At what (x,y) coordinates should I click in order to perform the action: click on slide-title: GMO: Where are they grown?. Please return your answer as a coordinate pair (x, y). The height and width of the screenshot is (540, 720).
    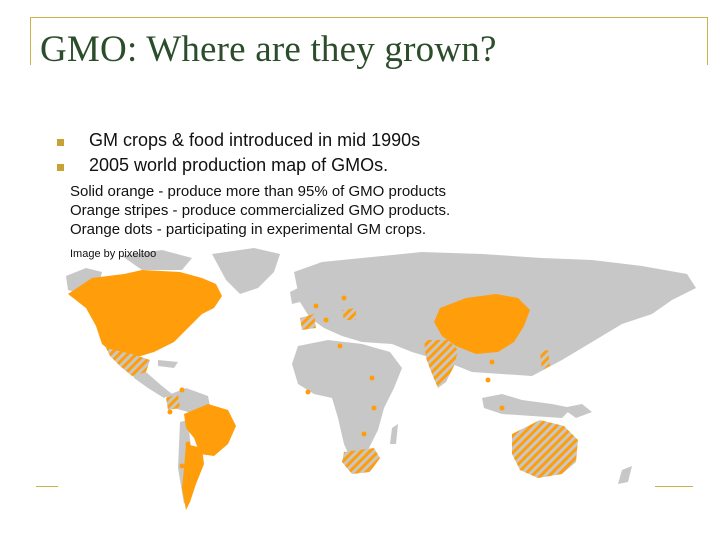
    Looking at the image, I should click on (268, 49).